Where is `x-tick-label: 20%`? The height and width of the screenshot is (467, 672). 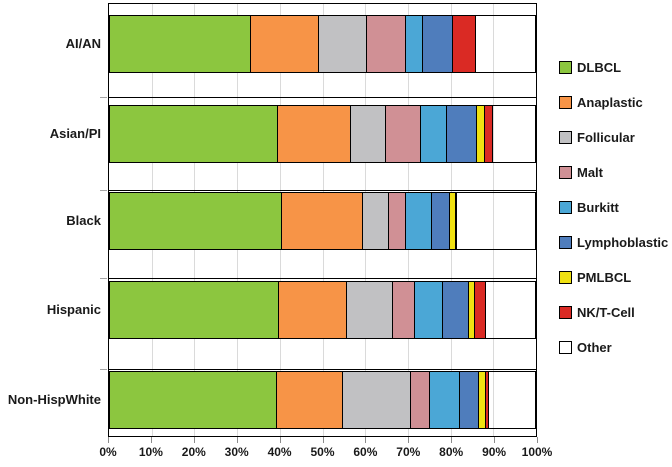
x-tick-label: 20% is located at coordinates (193, 452).